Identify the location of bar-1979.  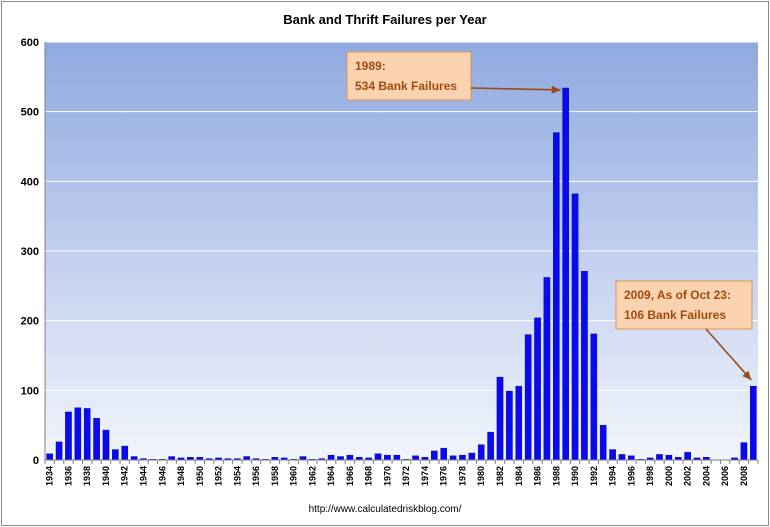
(472, 456).